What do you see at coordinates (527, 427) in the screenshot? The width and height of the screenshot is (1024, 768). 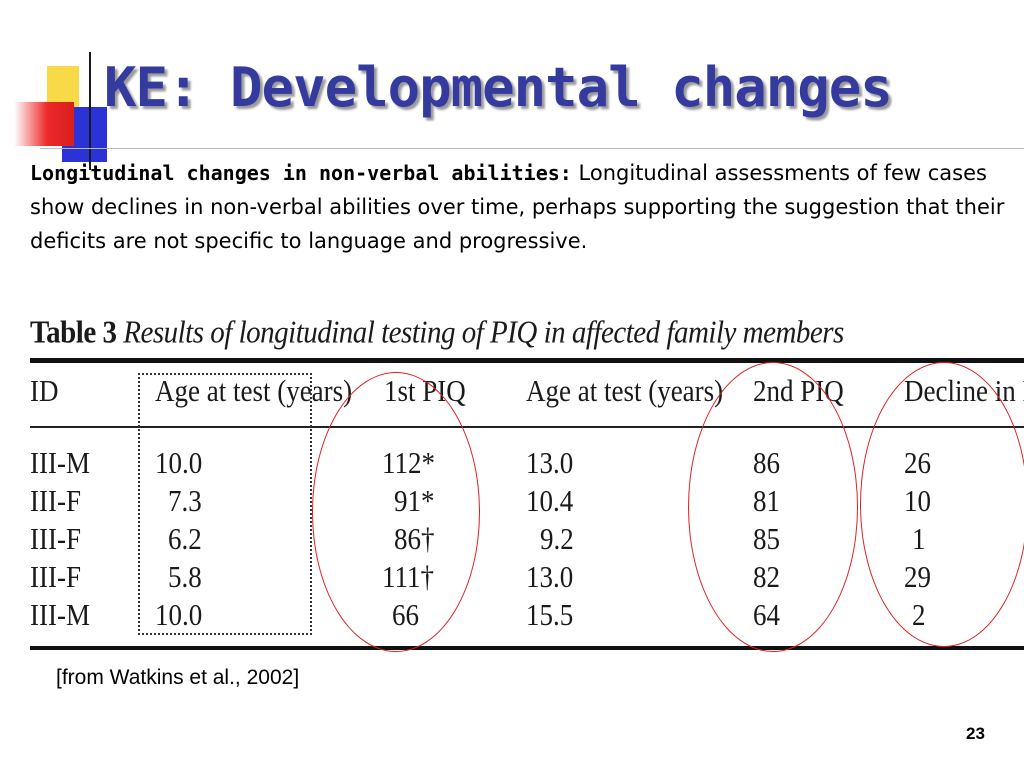 I see `table-header-rule` at bounding box center [527, 427].